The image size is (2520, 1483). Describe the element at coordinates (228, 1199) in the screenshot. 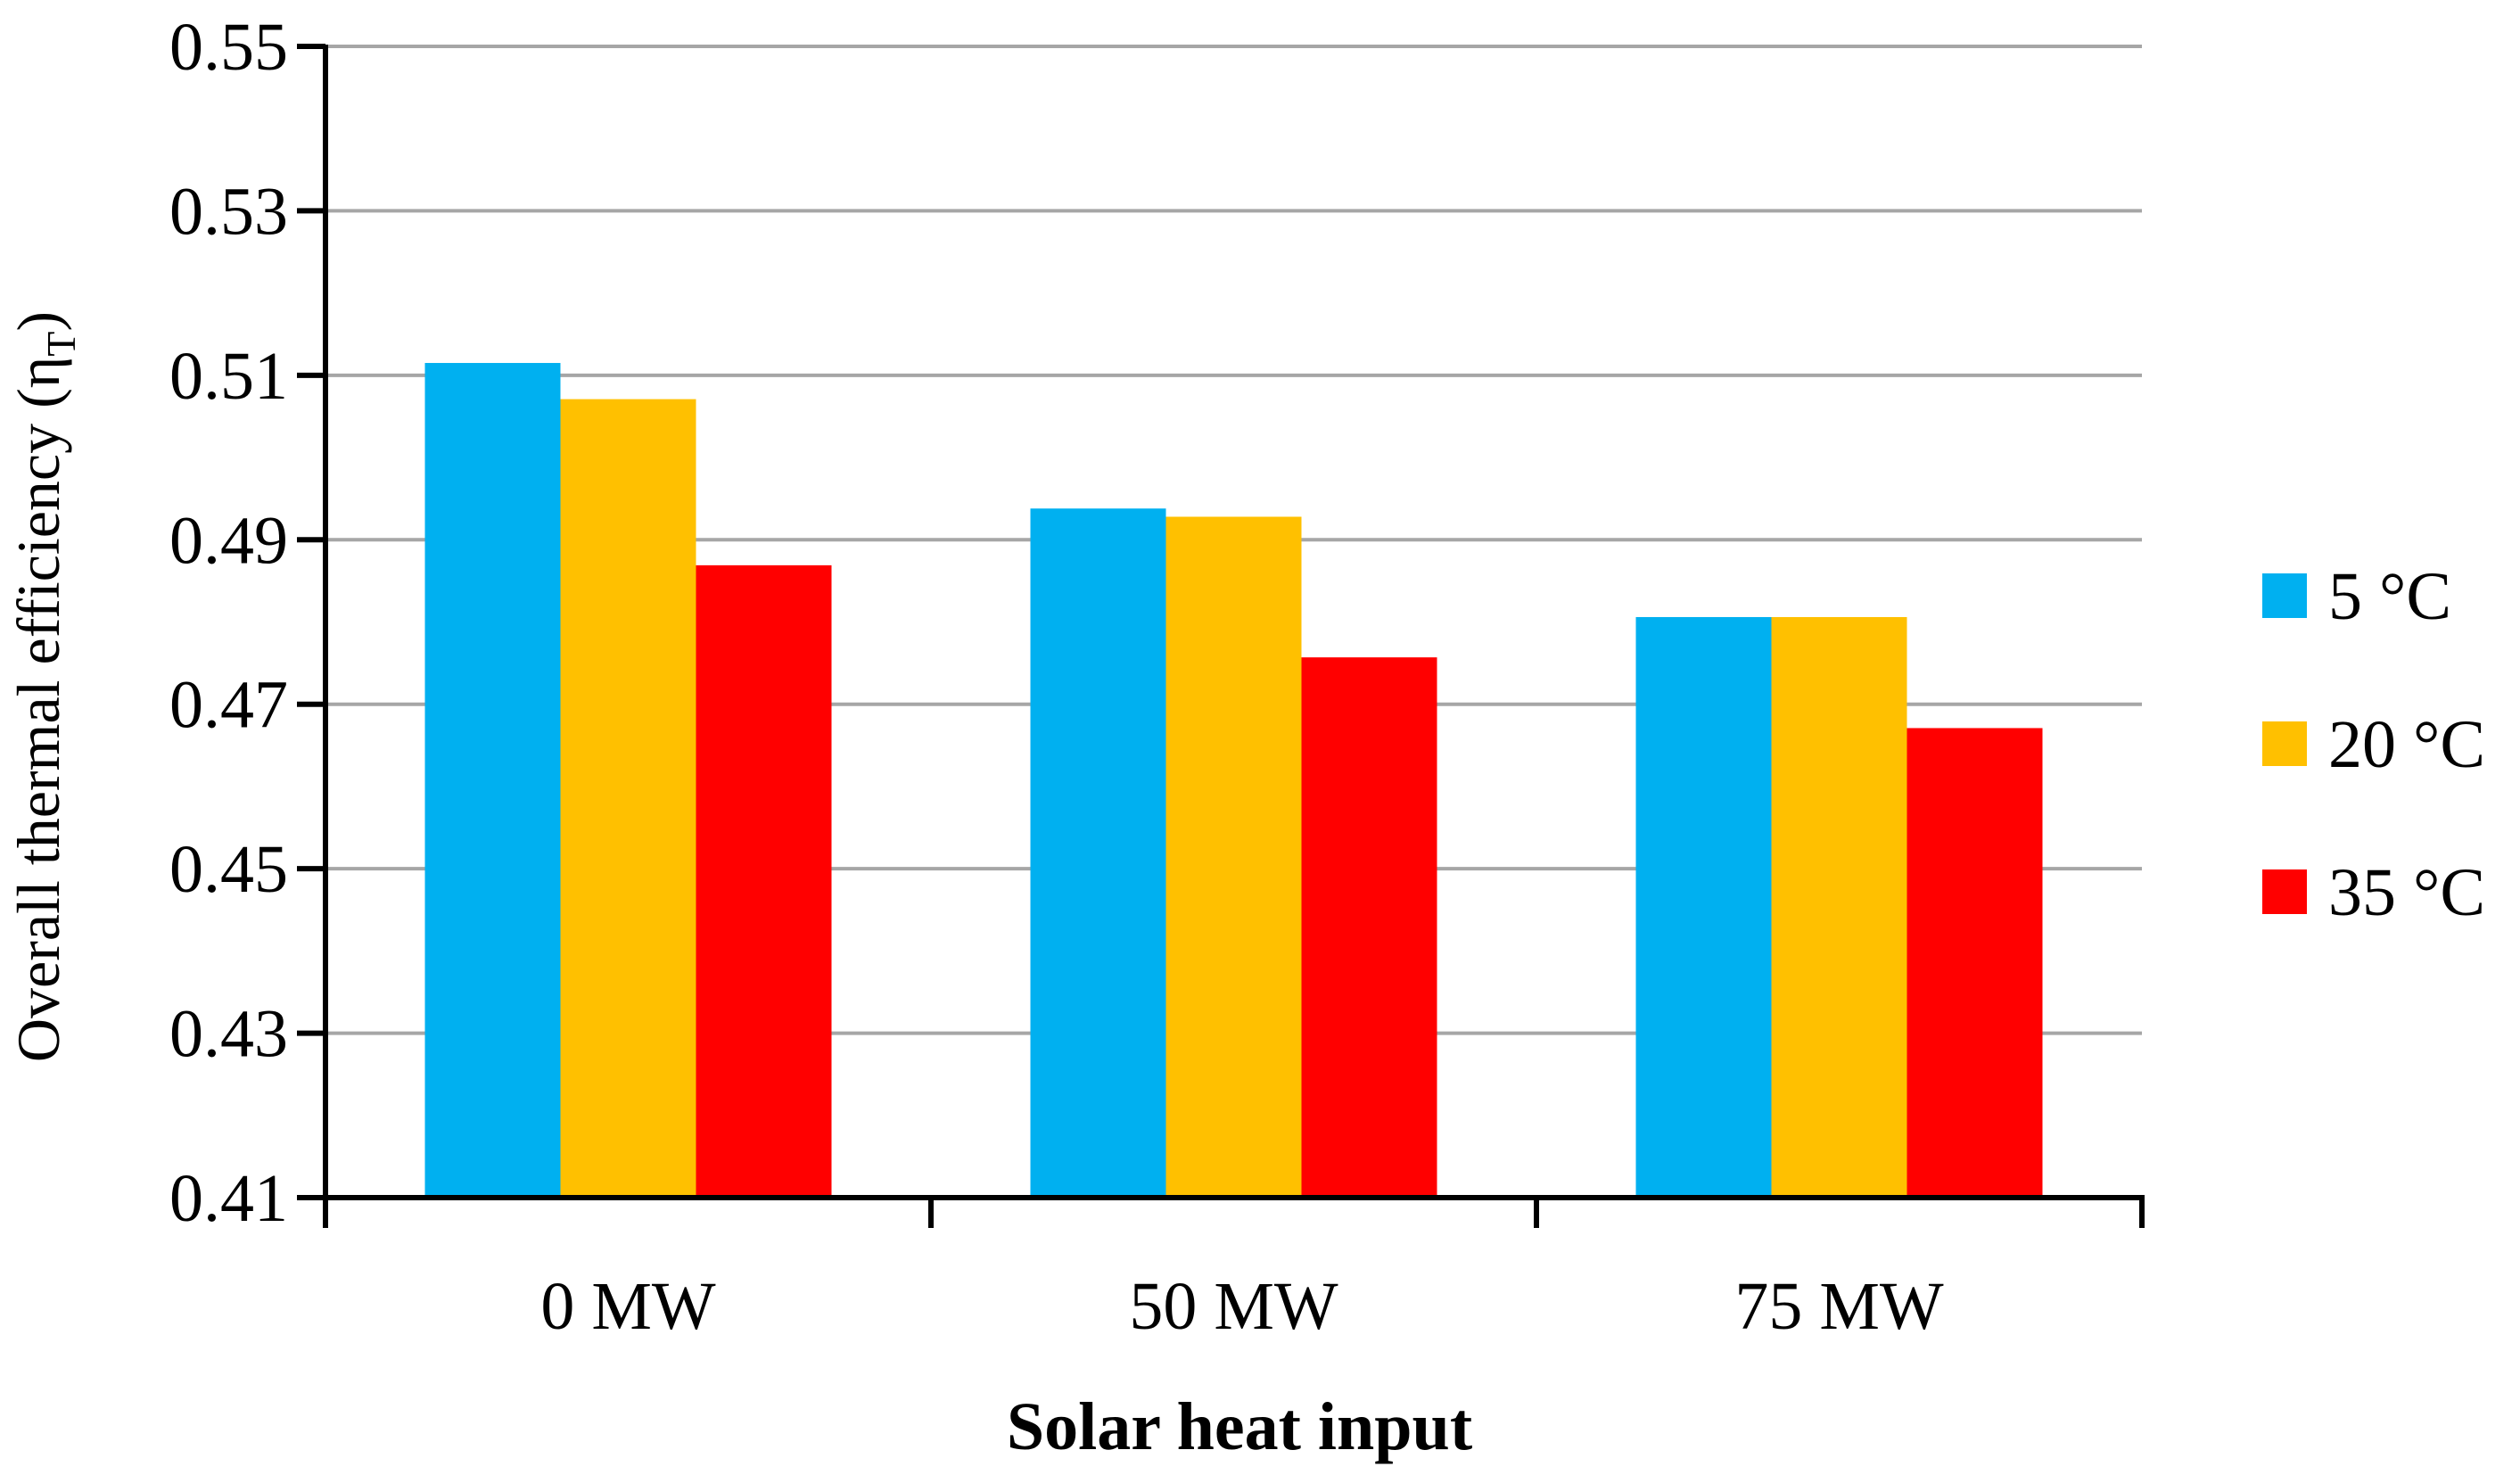

I see `y-tick-label: 0.41` at that location.